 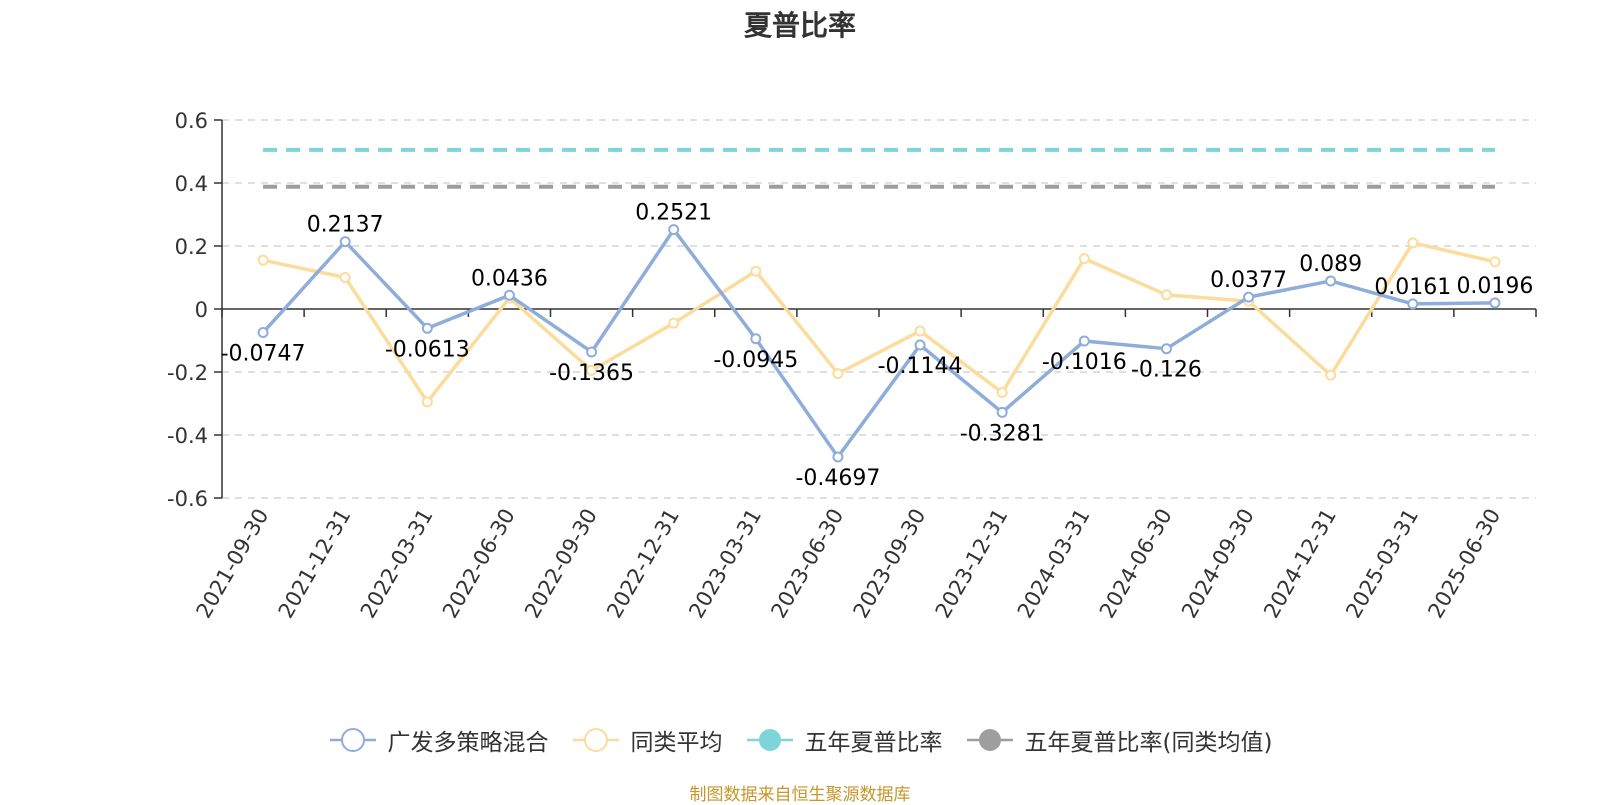 I want to click on legend: 广发多策略混合 同类平均 五年夏普比率 五年夏普比率(同类均值), so click(x=800, y=740).